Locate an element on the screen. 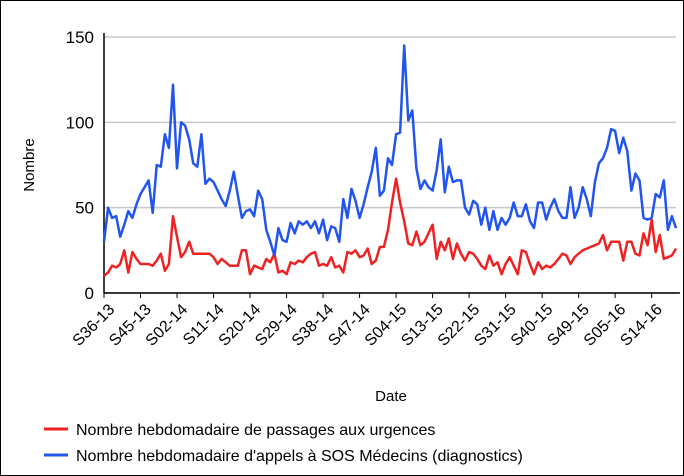 The width and height of the screenshot is (684, 476). y-axis-label: Nombre is located at coordinates (29, 164).